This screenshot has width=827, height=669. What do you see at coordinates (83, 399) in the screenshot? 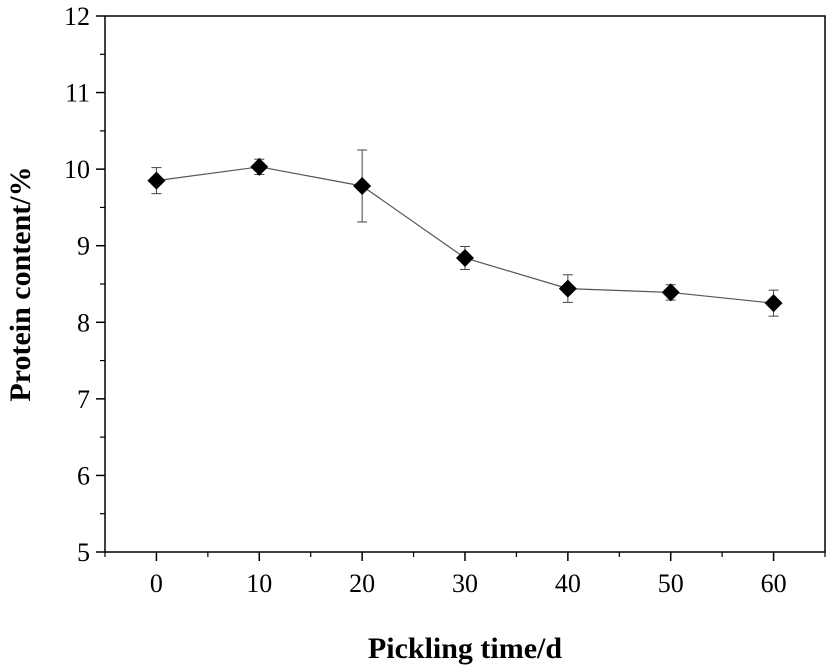
I see `y-tick-label-7: 7` at bounding box center [83, 399].